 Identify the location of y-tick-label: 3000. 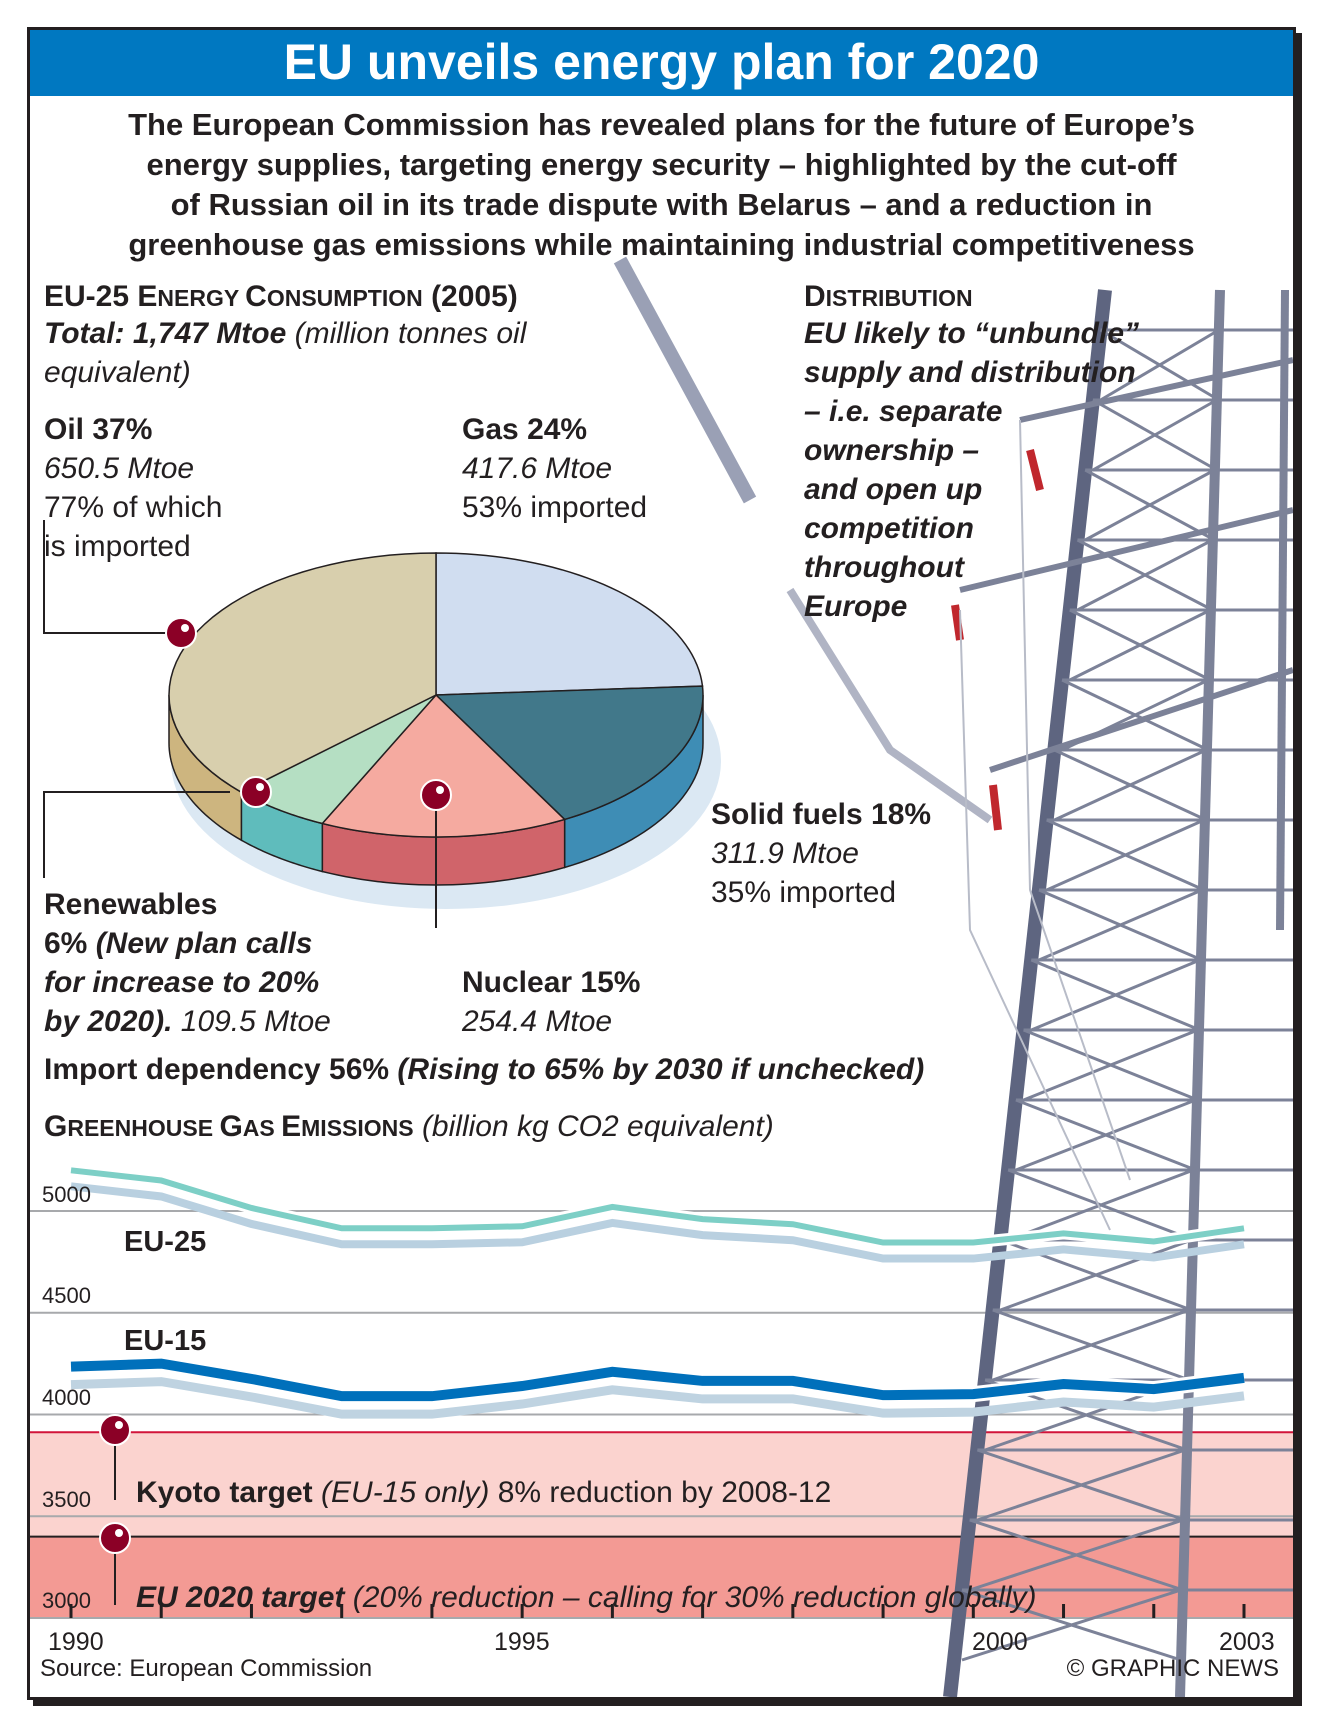
(66, 1600).